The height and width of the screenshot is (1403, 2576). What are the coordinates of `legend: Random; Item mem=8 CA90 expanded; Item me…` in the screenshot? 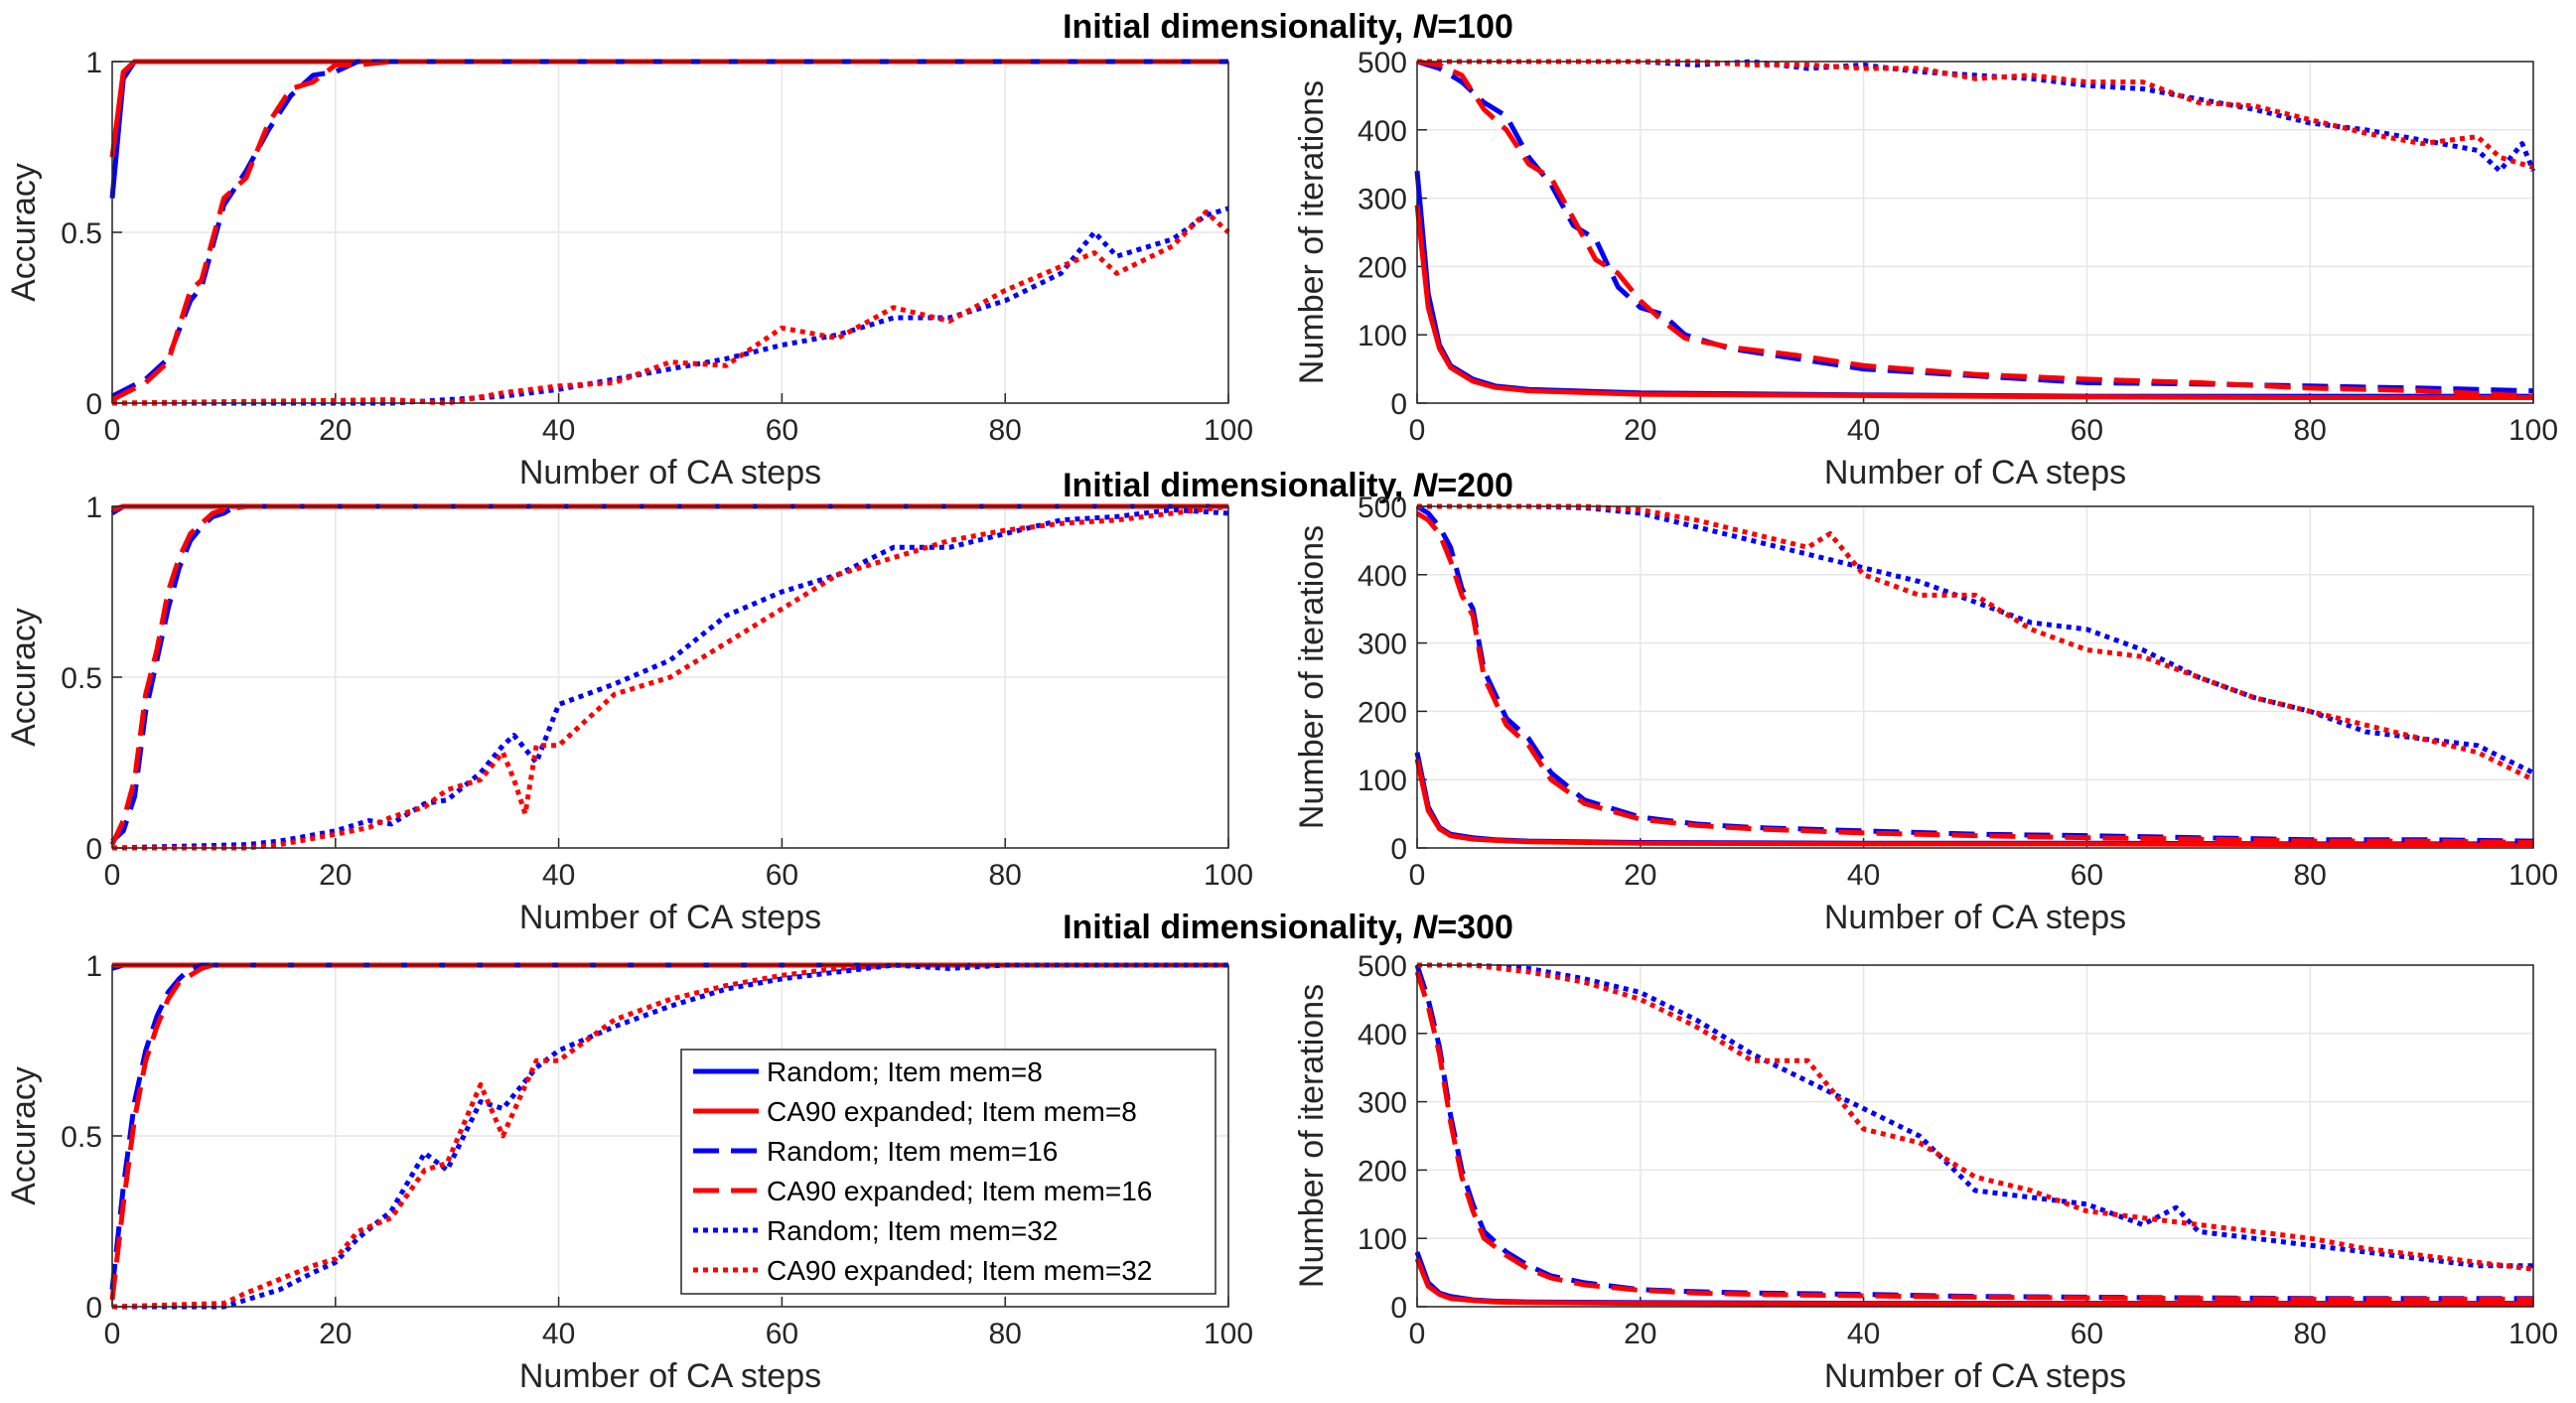 It's located at (948, 1172).